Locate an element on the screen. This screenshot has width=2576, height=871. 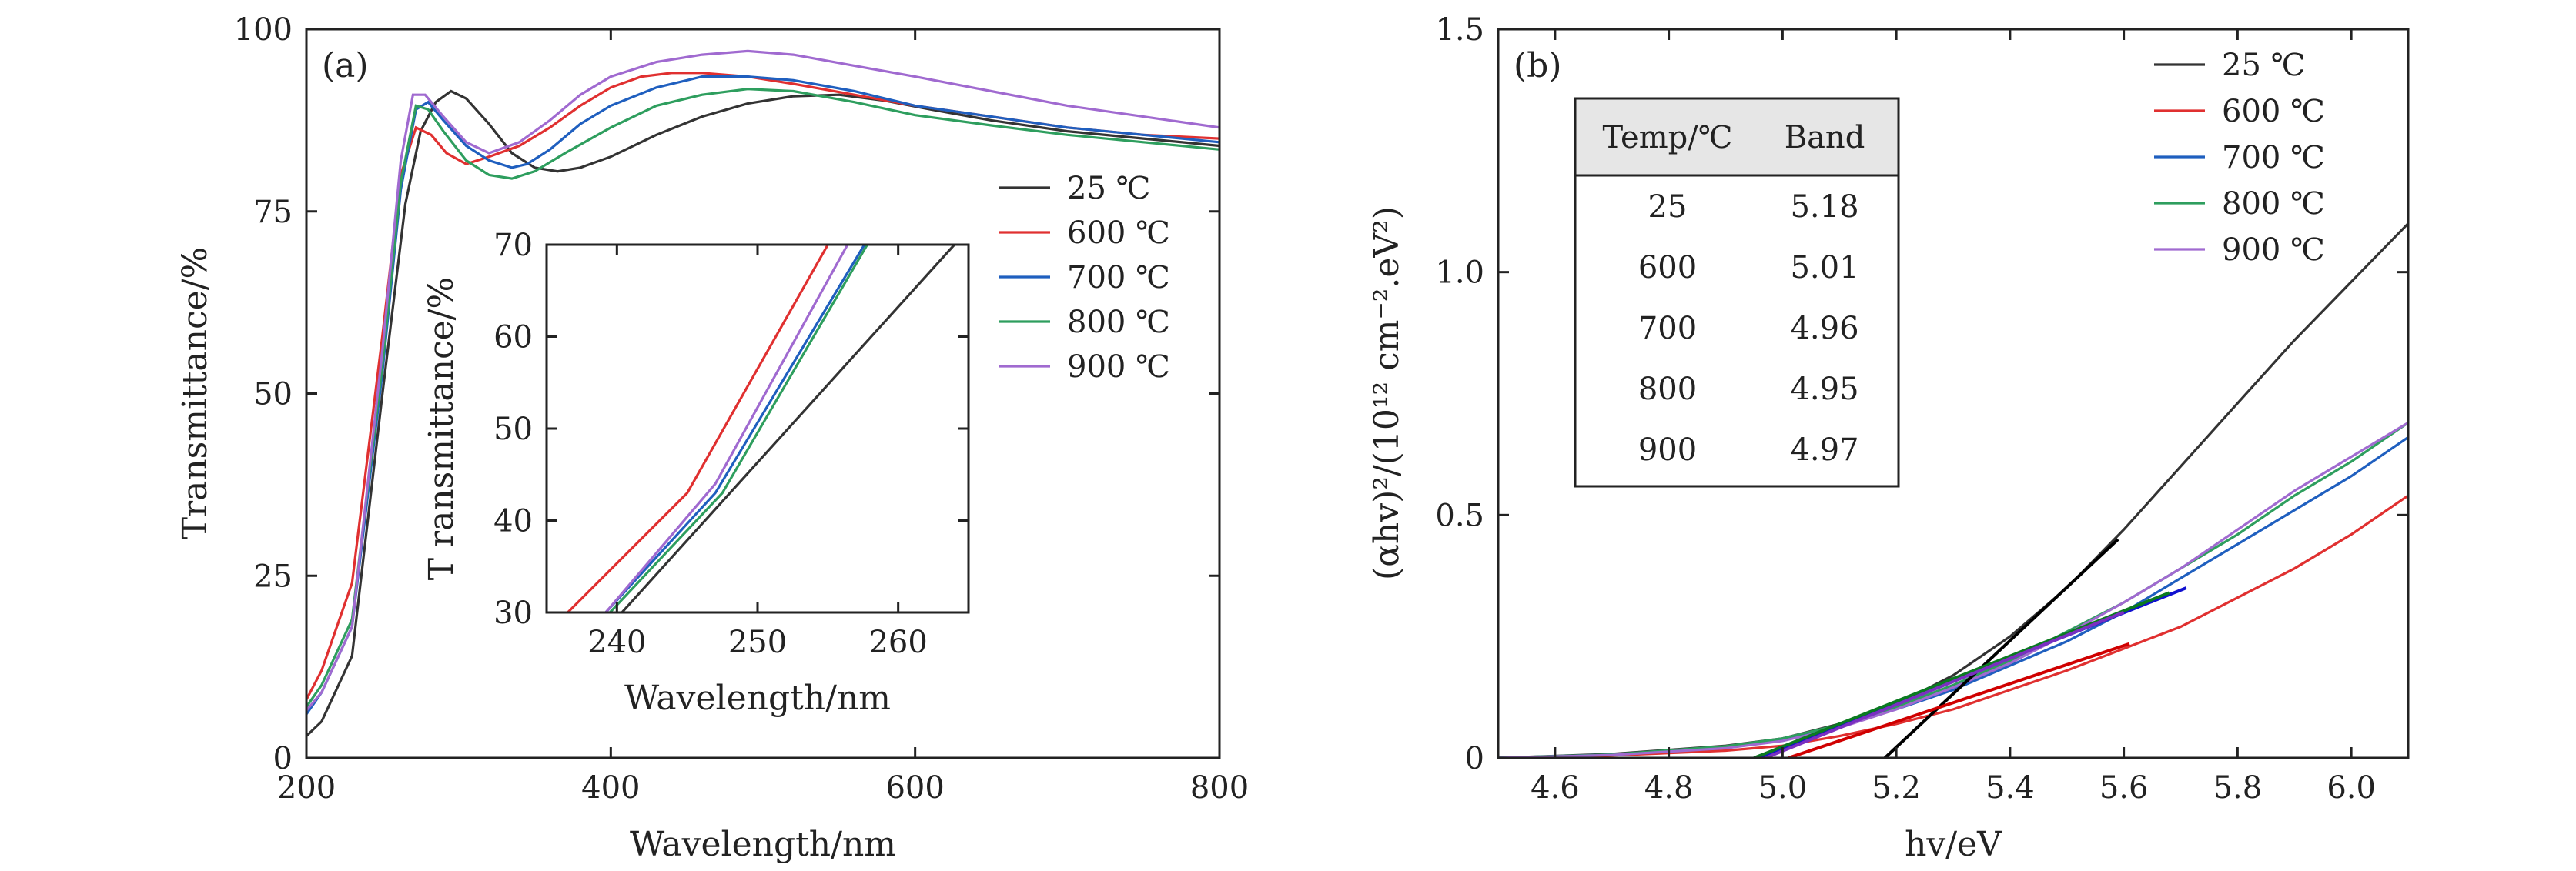
table-header-band: Band is located at coordinates (1825, 138).